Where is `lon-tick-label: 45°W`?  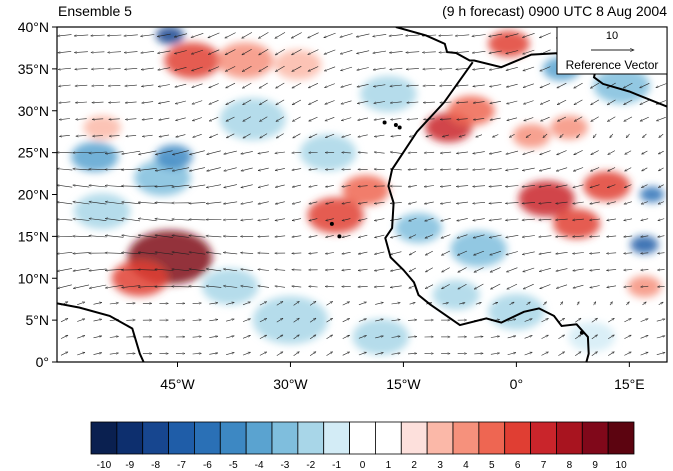
lon-tick-label: 45°W is located at coordinates (177, 384).